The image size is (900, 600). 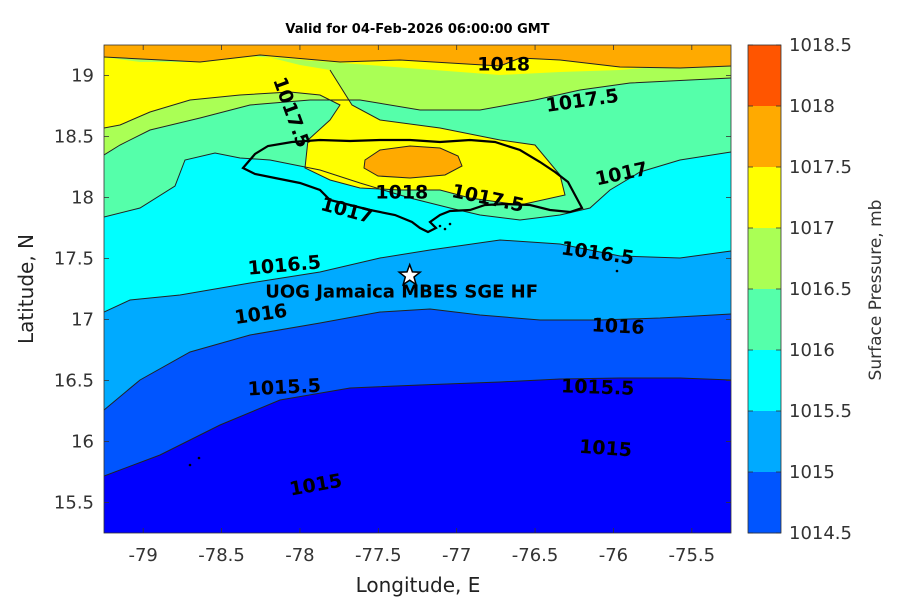 What do you see at coordinates (82, 198) in the screenshot?
I see `y-tick-label: 18` at bounding box center [82, 198].